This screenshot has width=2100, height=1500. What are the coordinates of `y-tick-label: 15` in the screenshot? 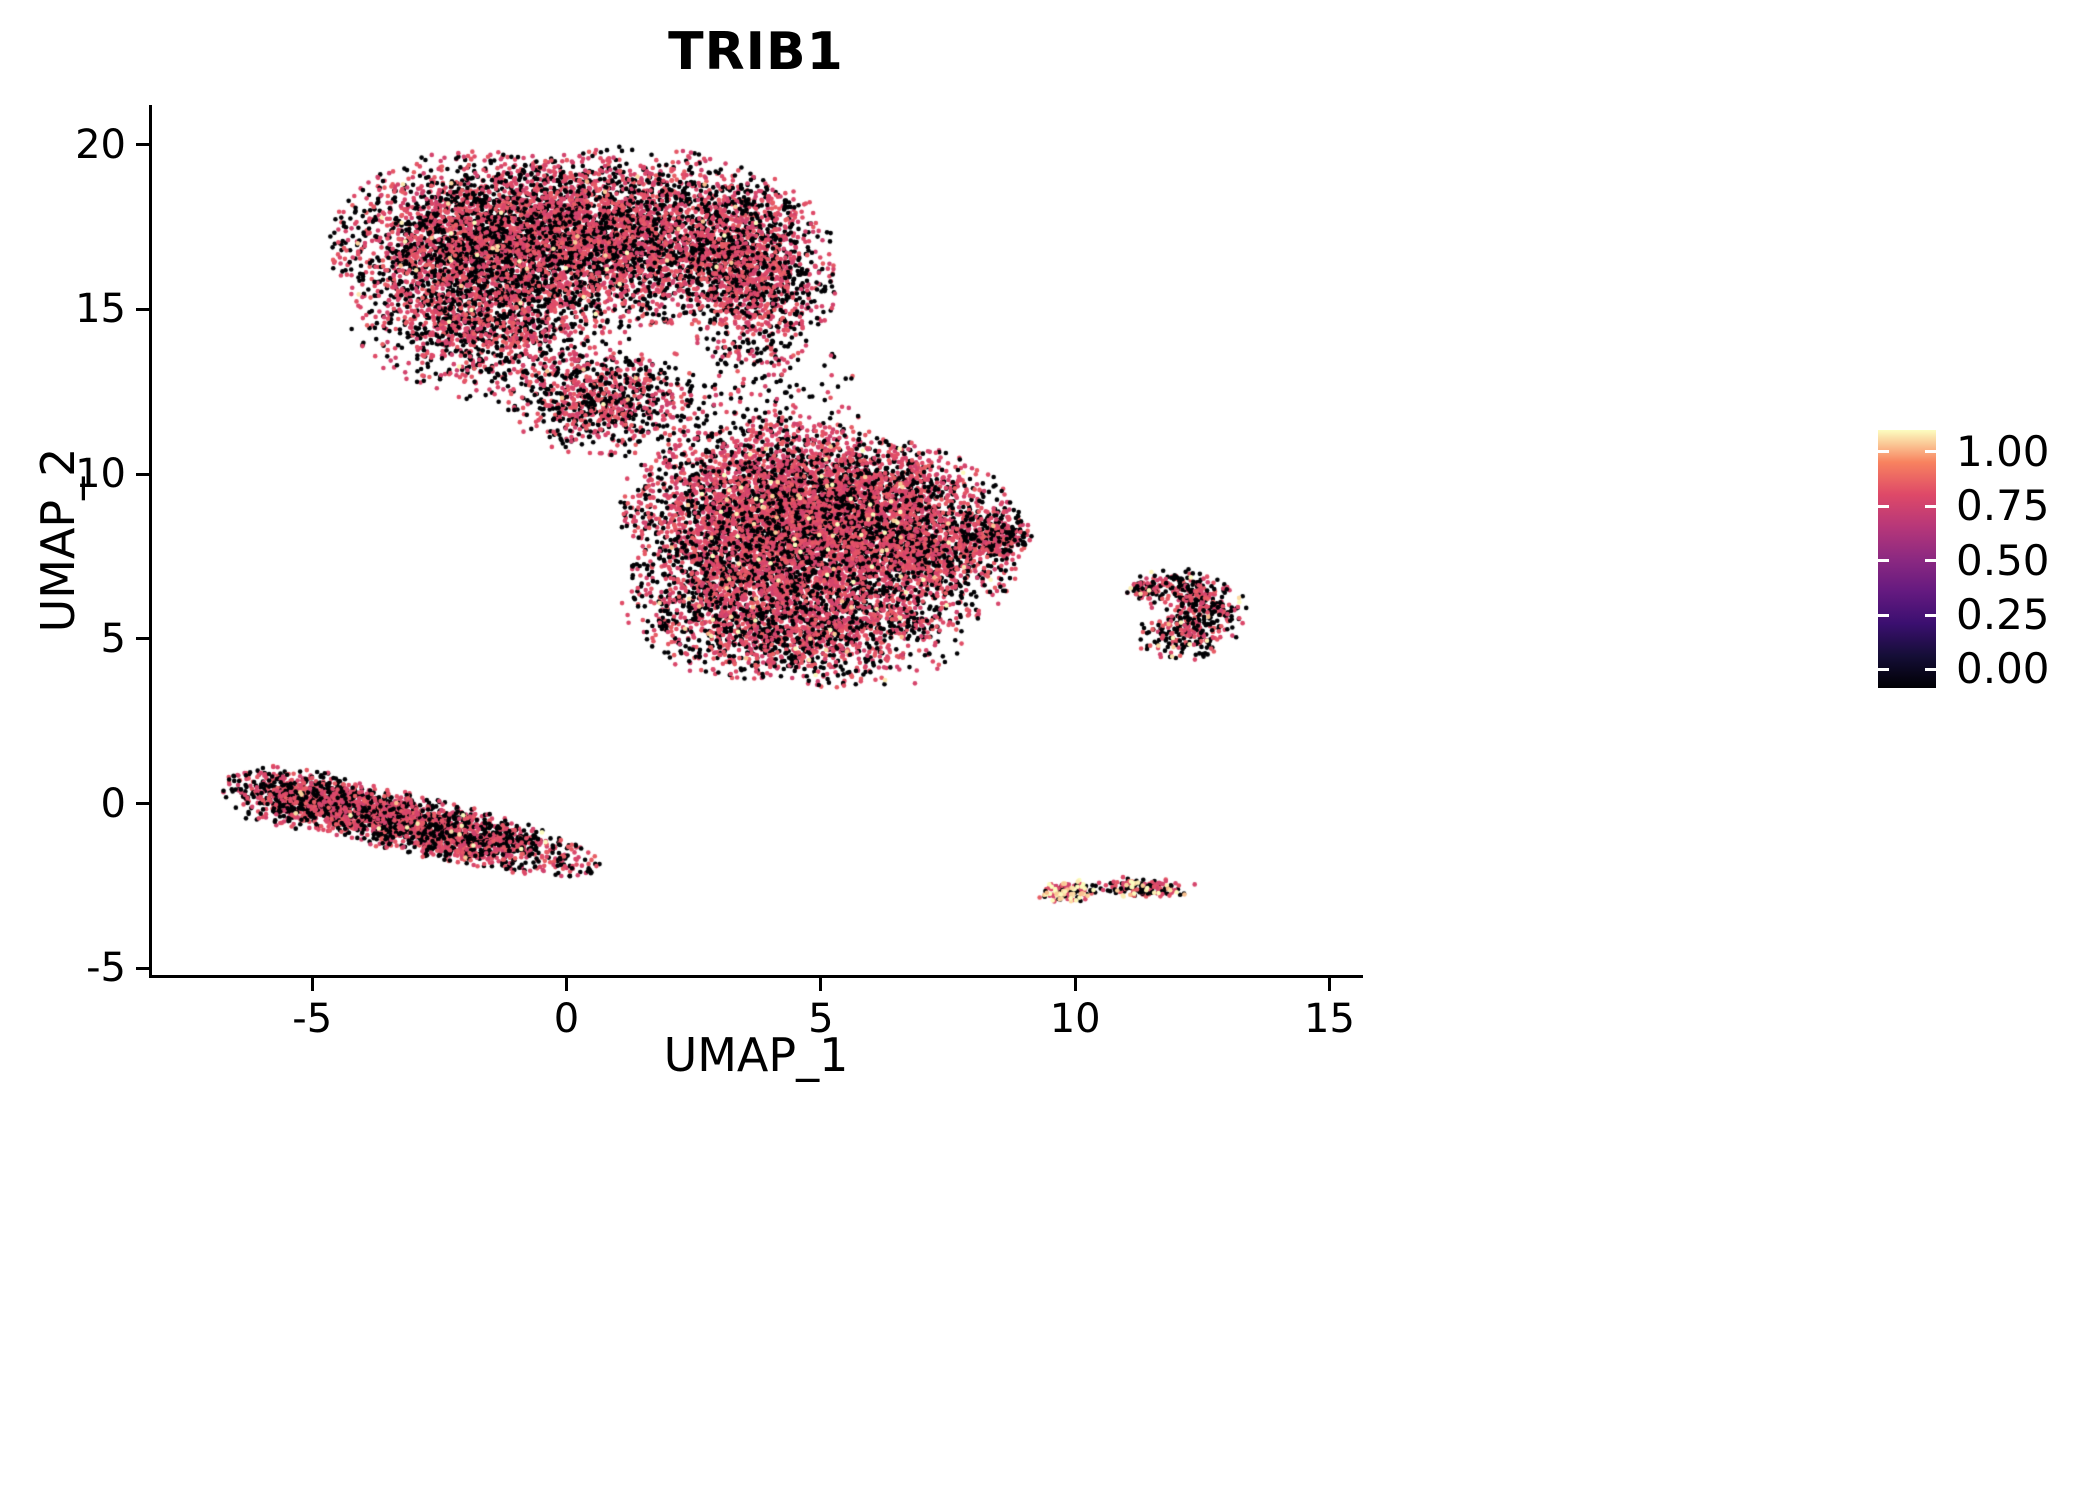 It's located at (100, 309).